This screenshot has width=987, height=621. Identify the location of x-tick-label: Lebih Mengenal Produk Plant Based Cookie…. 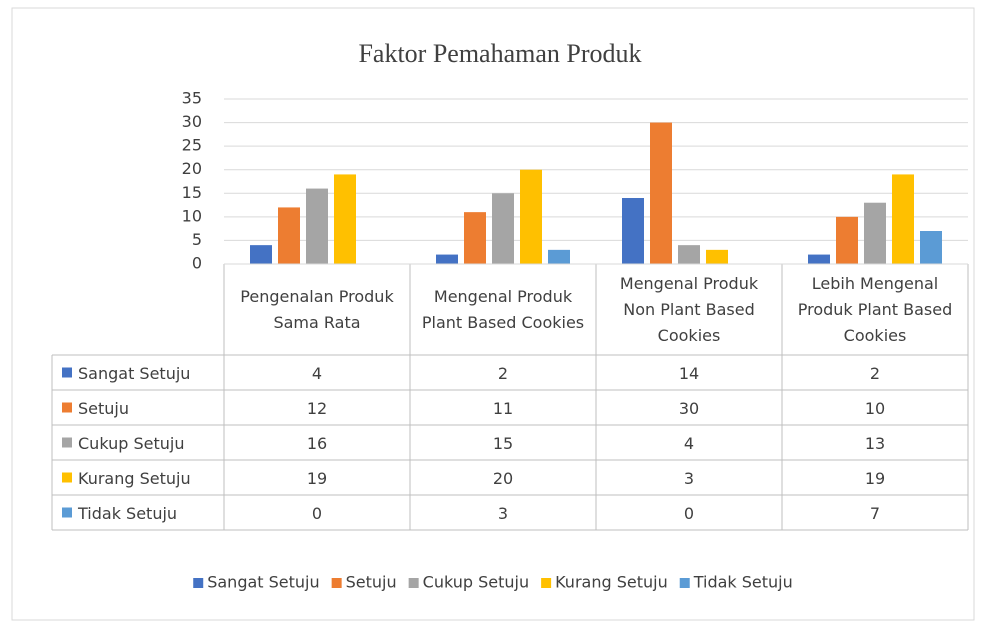
(875, 309).